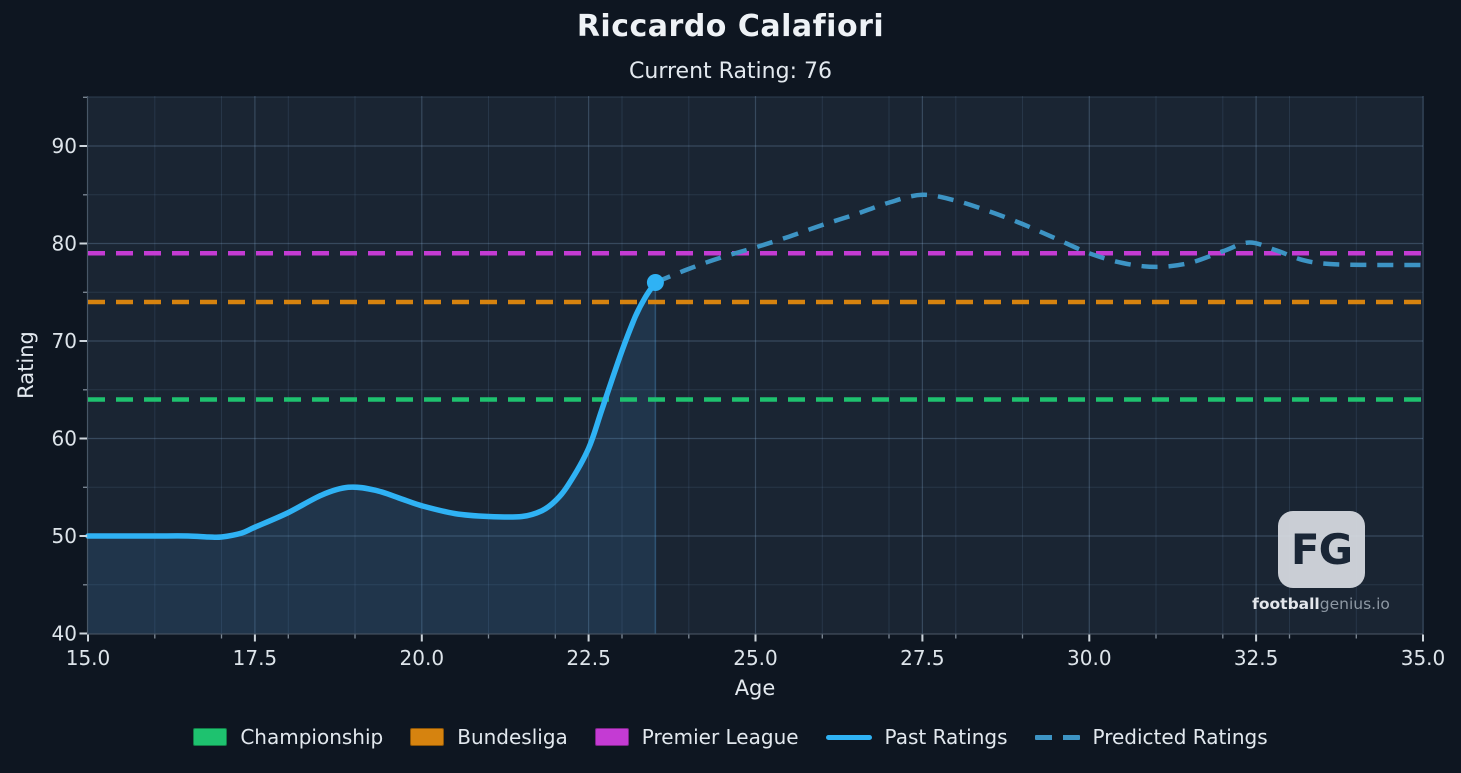 This screenshot has height=773, width=1461. I want to click on x-tick-label: 15.0, so click(88, 658).